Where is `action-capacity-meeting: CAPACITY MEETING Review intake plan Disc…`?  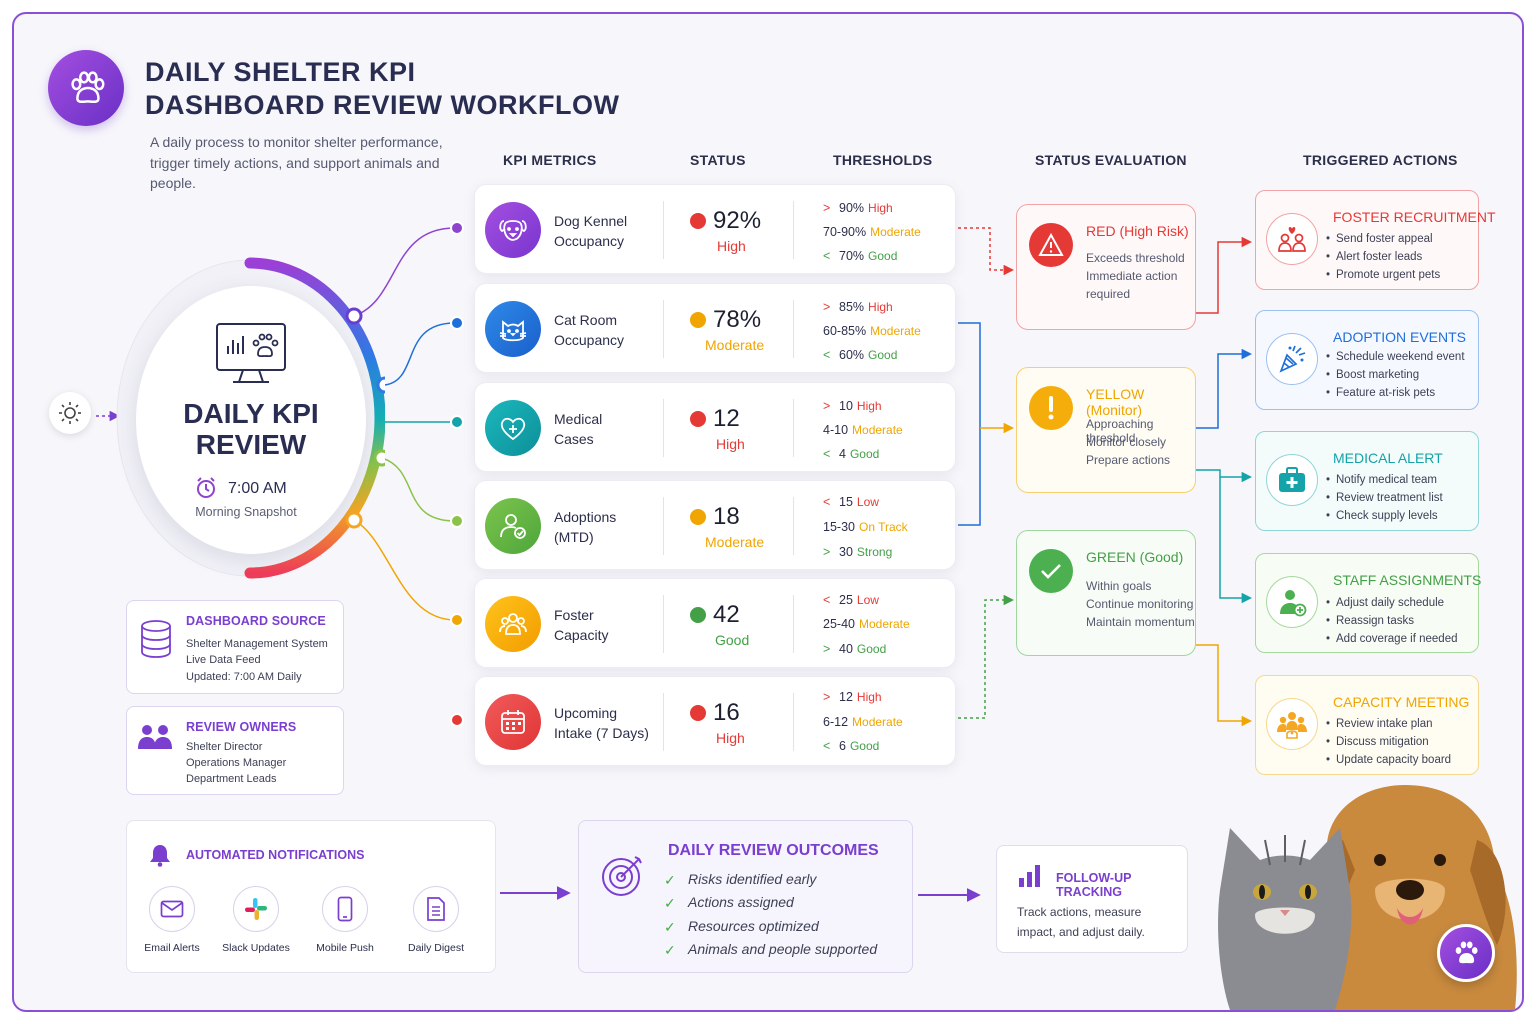 action-capacity-meeting: CAPACITY MEETING Review intake plan Disc… is located at coordinates (1367, 725).